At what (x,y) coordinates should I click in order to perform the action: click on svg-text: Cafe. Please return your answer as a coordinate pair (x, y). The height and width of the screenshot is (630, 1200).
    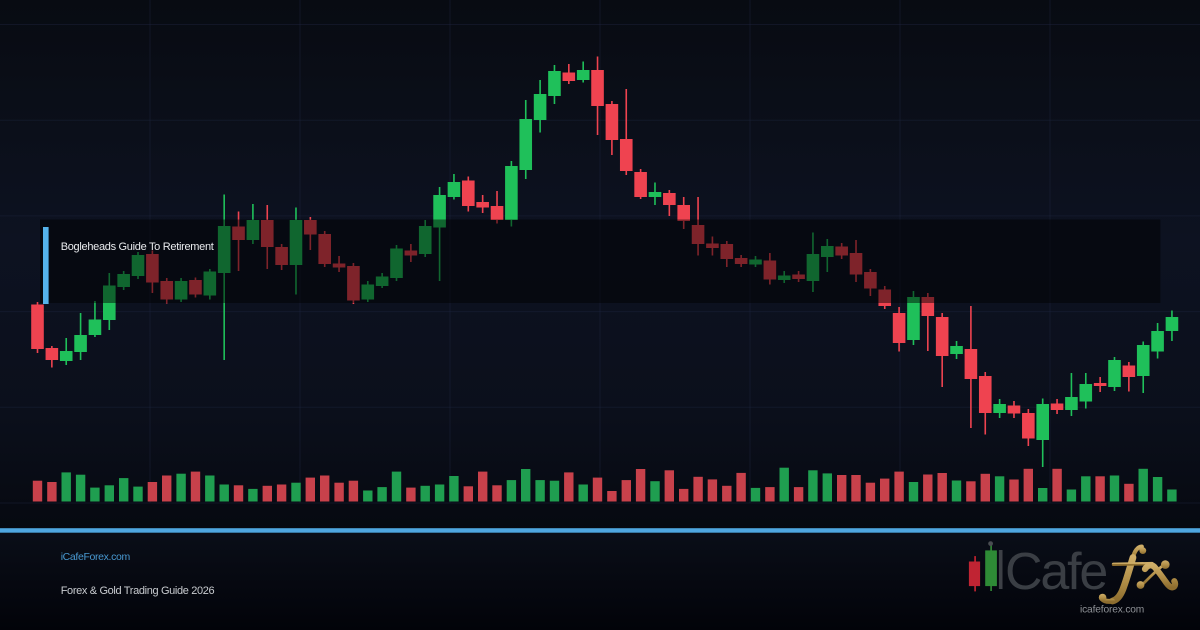
    Looking at the image, I should click on (1055, 572).